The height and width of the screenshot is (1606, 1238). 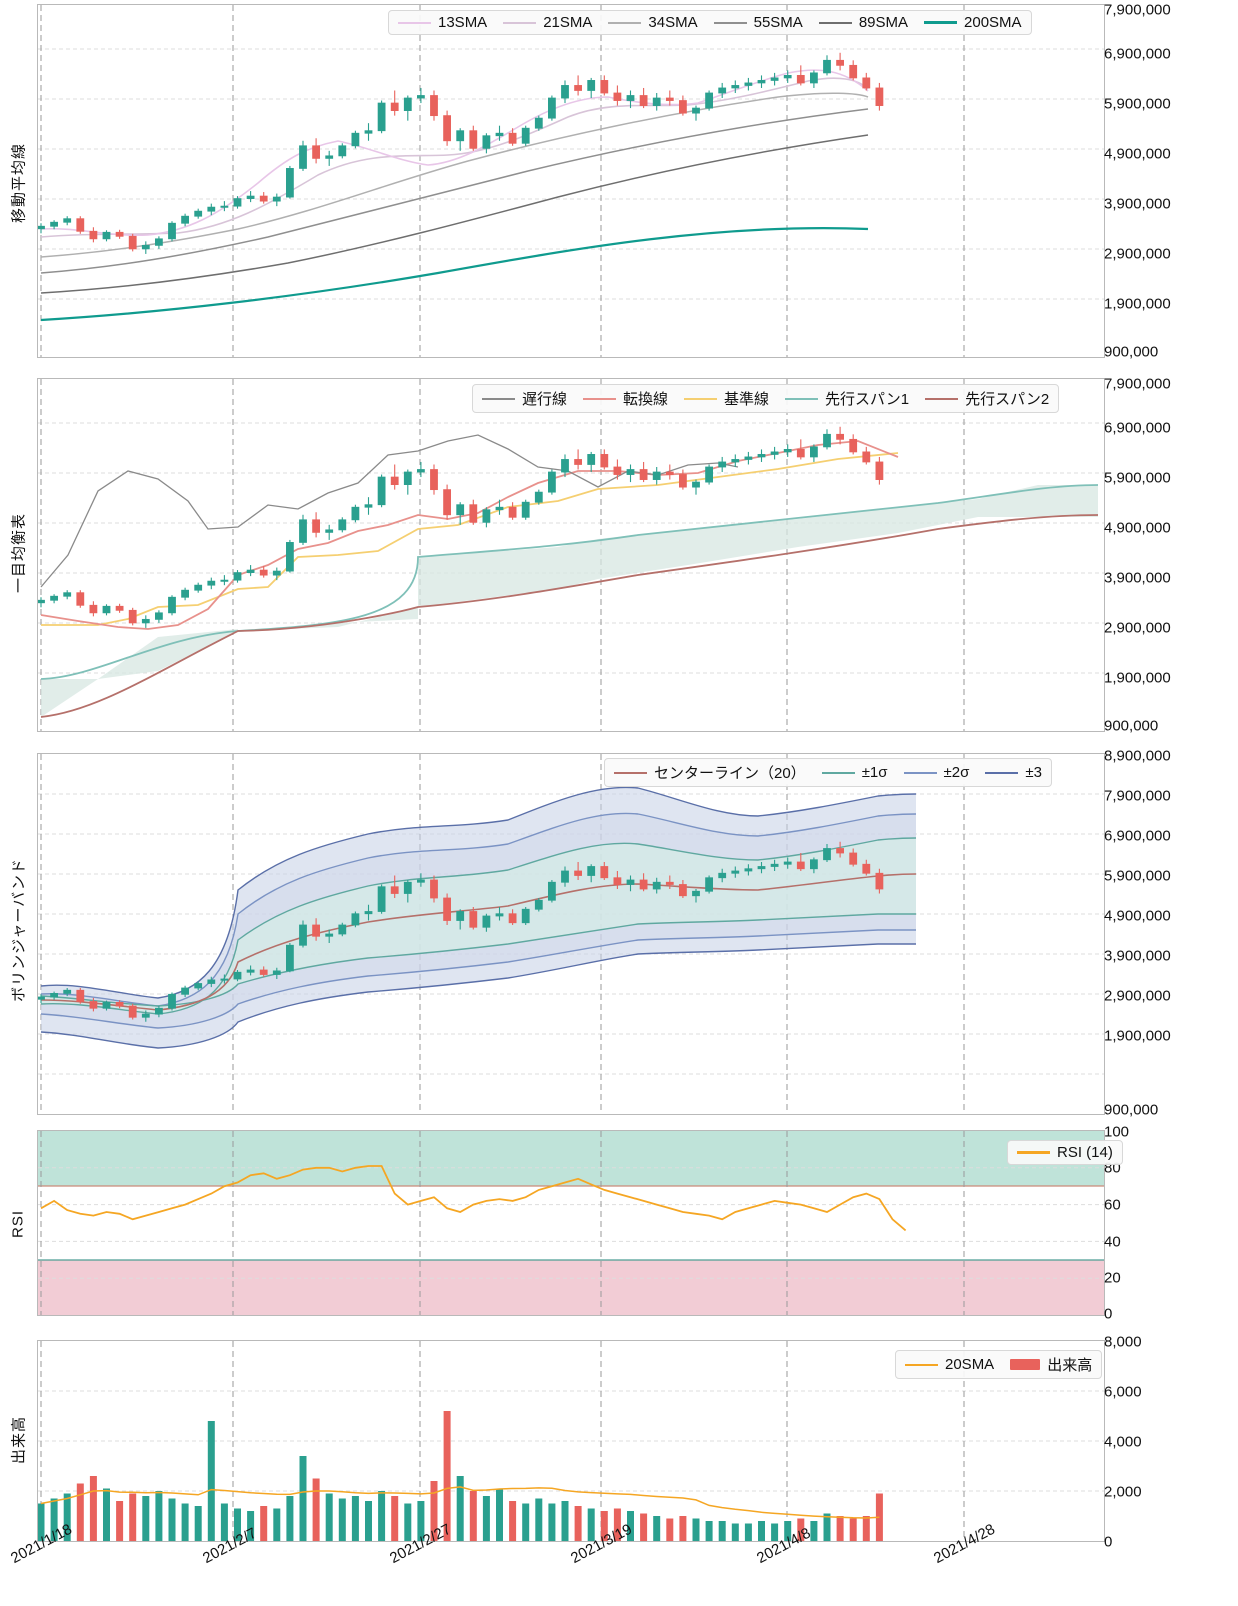 What do you see at coordinates (1137, 104) in the screenshot?
I see `ytick-sma-2: 5,900,000` at bounding box center [1137, 104].